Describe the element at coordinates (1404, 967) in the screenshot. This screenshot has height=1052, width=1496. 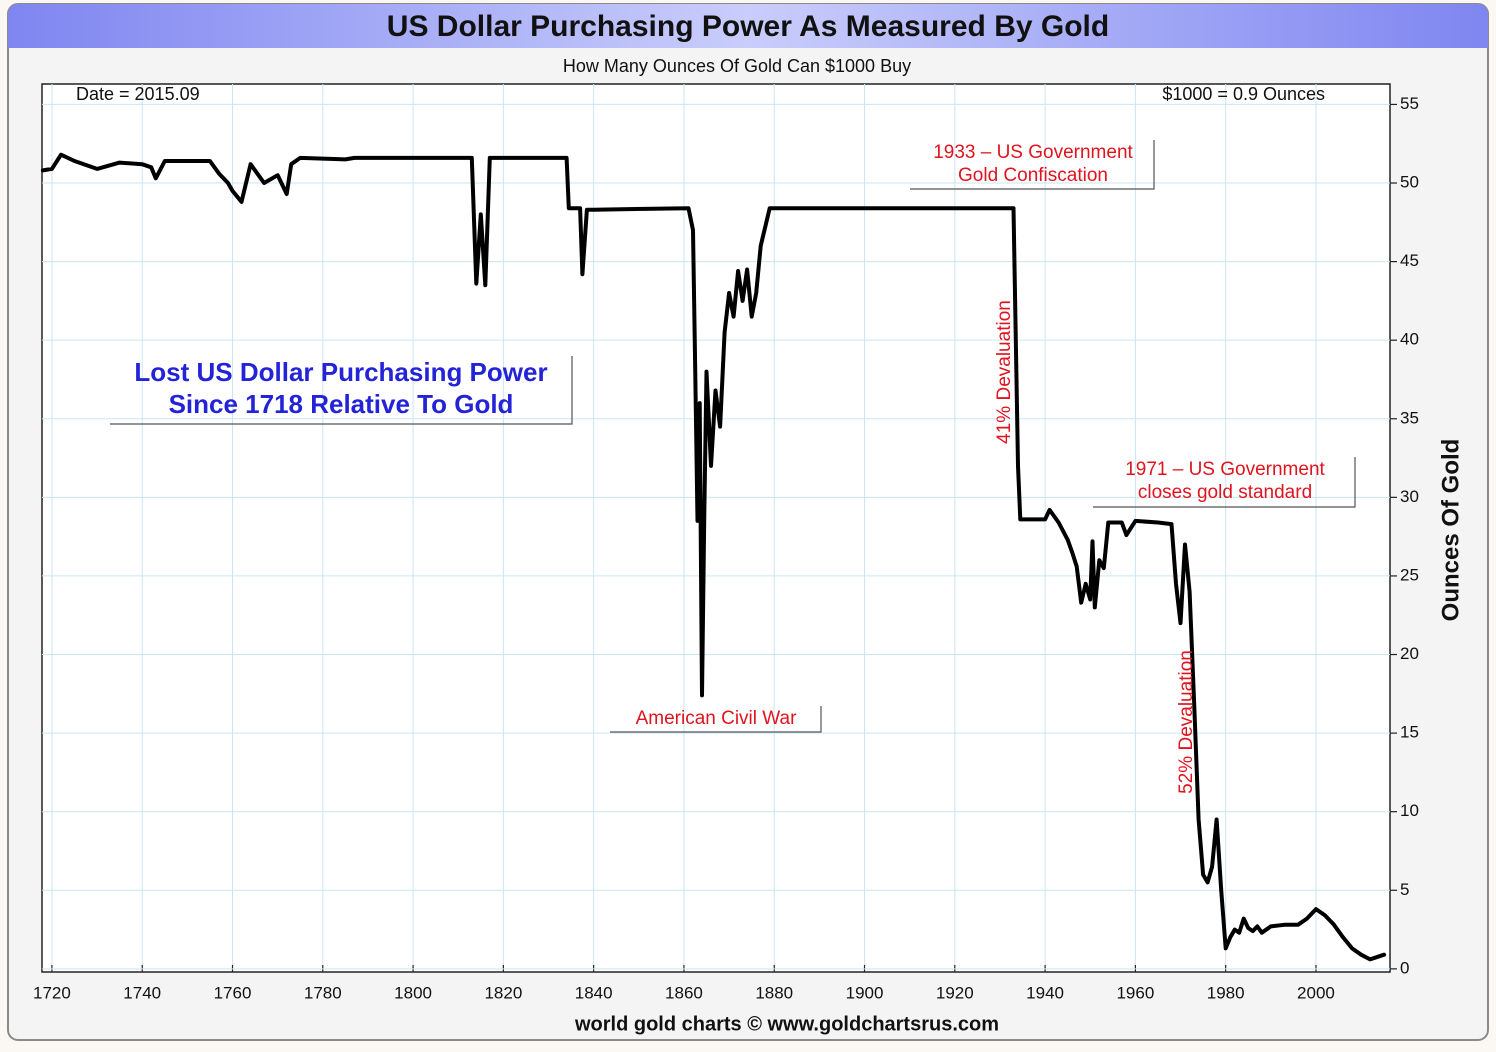
I see `y-tick-label: 0` at that location.